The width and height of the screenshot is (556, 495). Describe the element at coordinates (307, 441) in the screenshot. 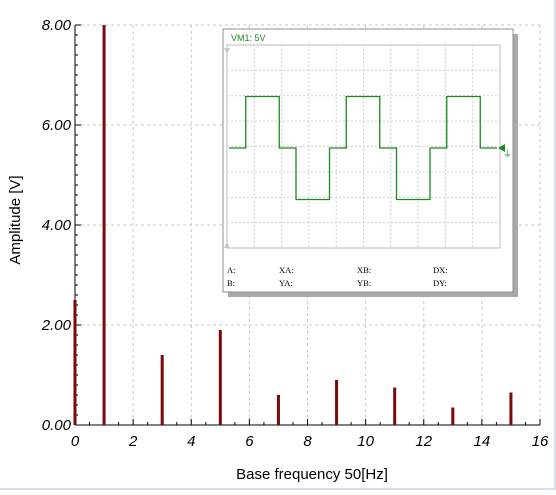

I see `x-tick-label: 8` at that location.